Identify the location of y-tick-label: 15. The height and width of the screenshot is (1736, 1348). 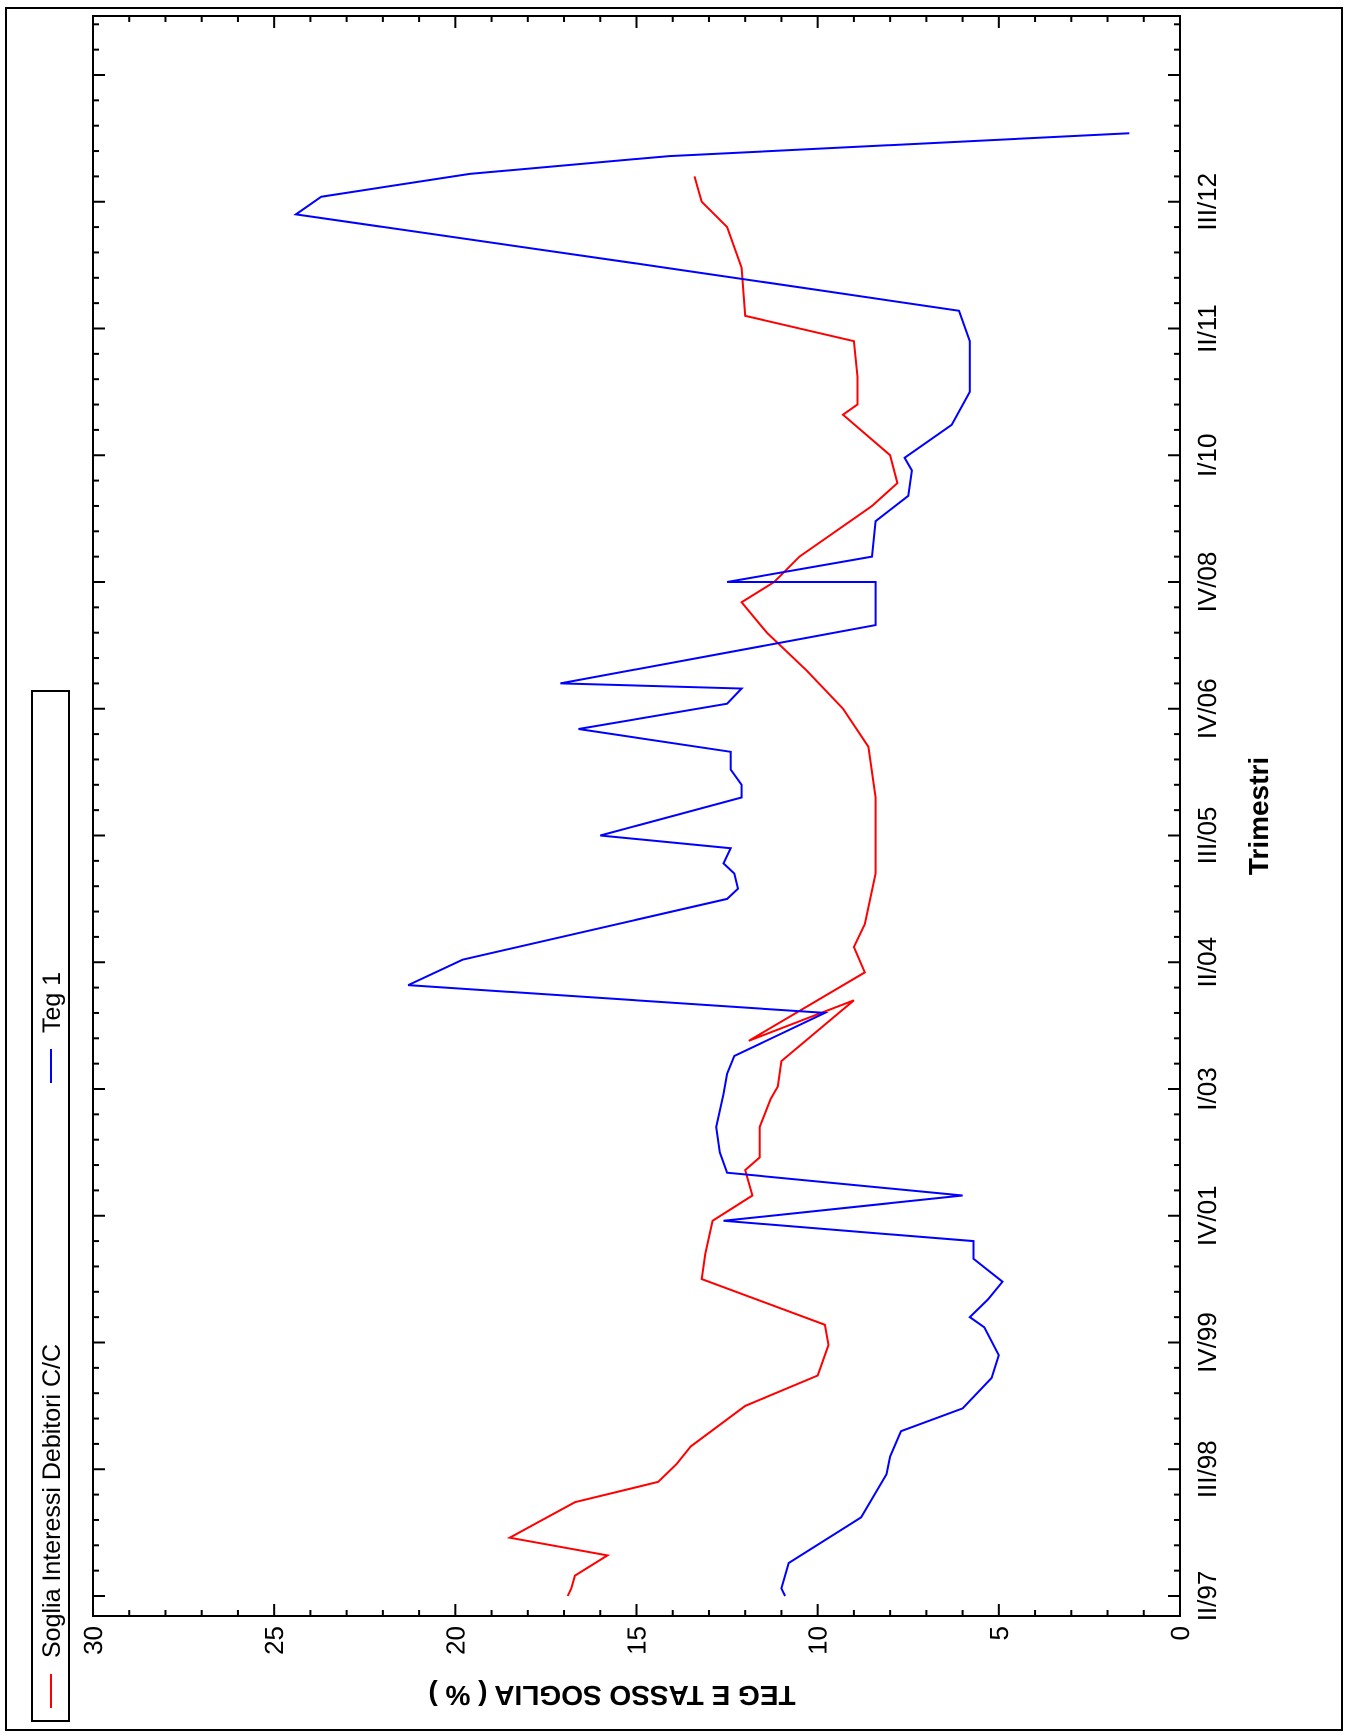
(637, 1640).